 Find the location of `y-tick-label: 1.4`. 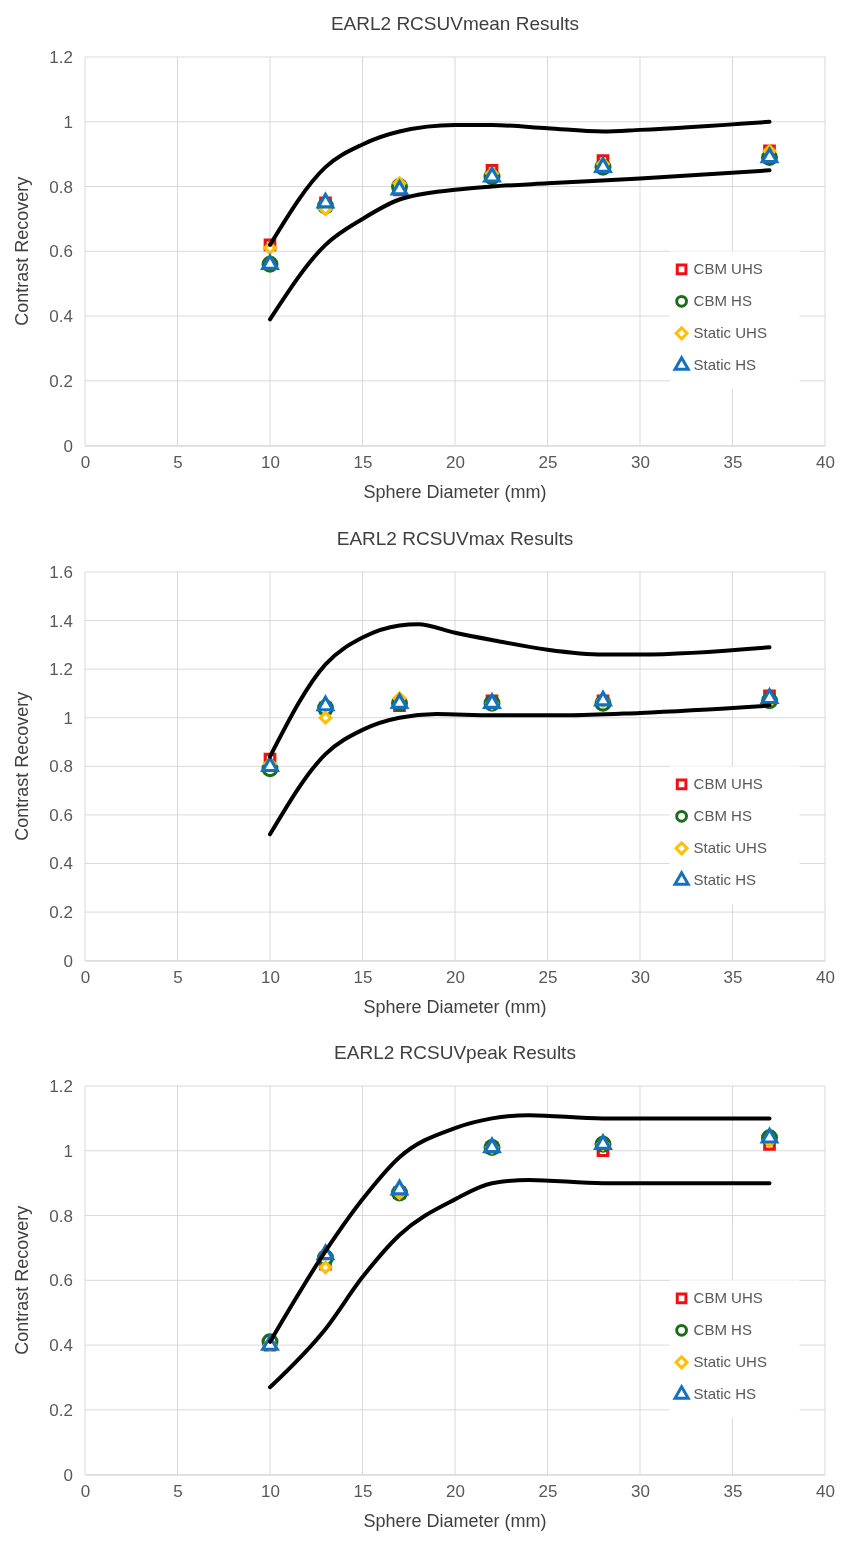

y-tick-label: 1.4 is located at coordinates (61, 621).